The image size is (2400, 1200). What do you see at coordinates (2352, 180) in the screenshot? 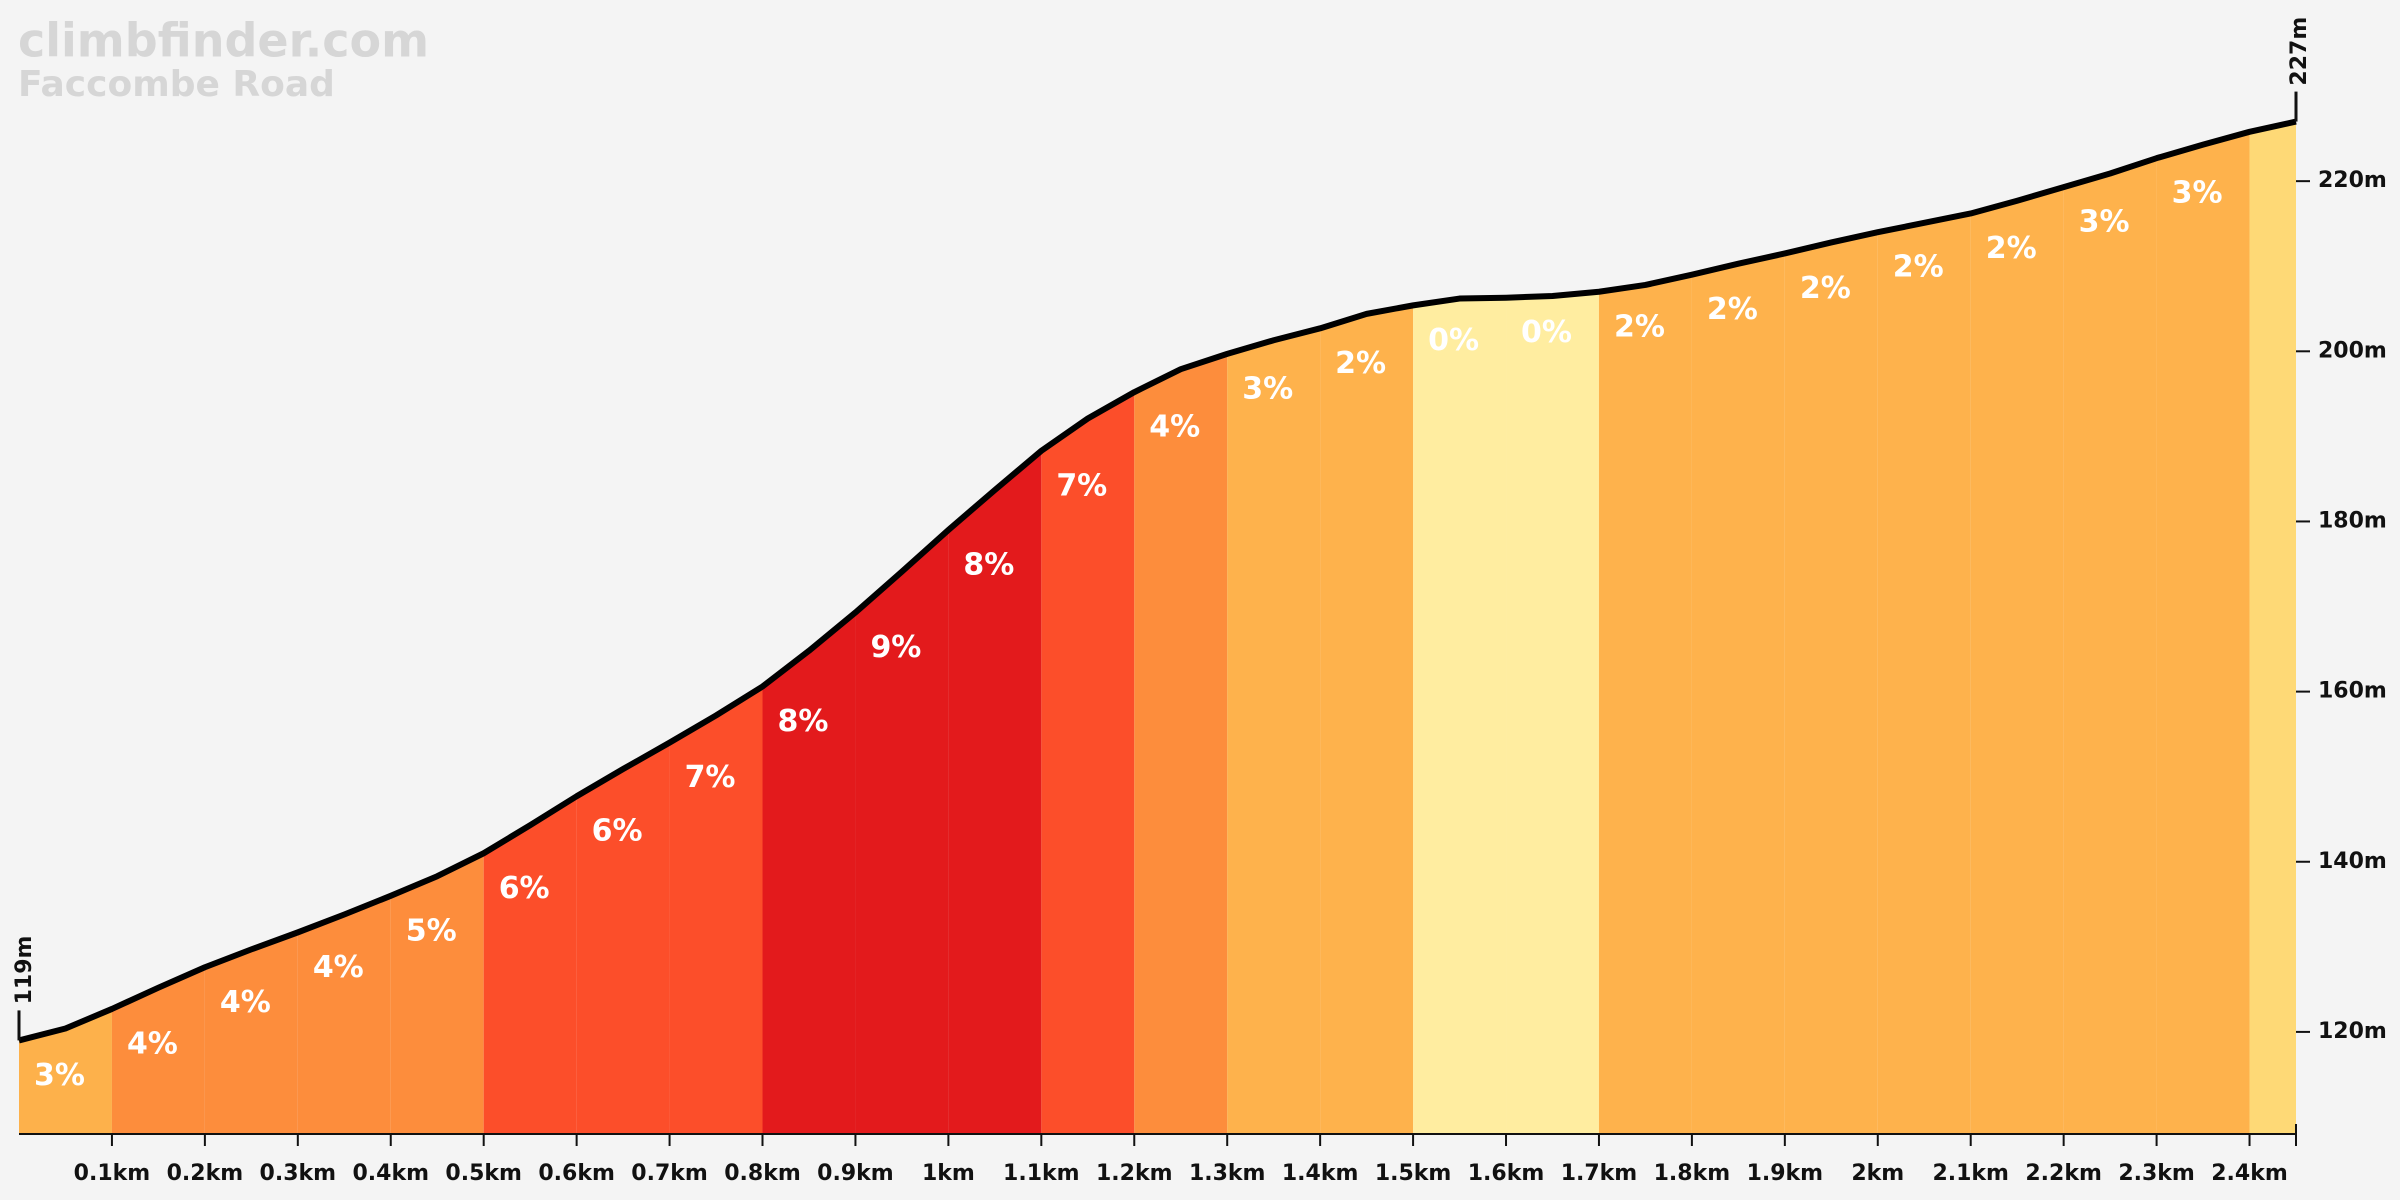
I see `y-tick-label: 220m` at bounding box center [2352, 180].